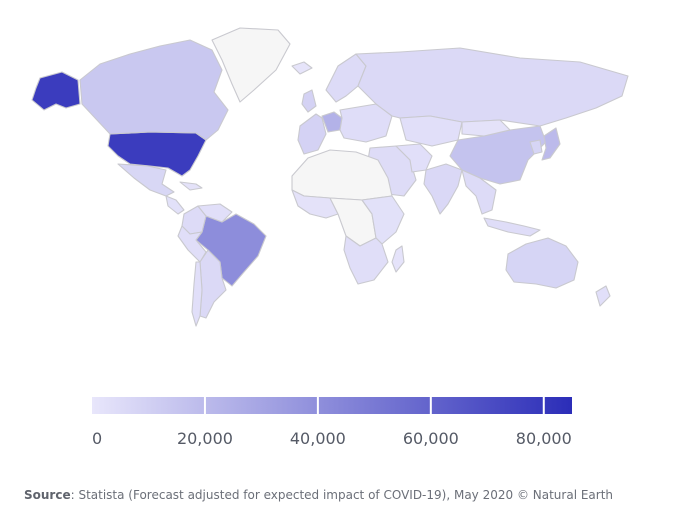 The width and height of the screenshot is (682, 518). I want to click on region-australia, so click(542, 263).